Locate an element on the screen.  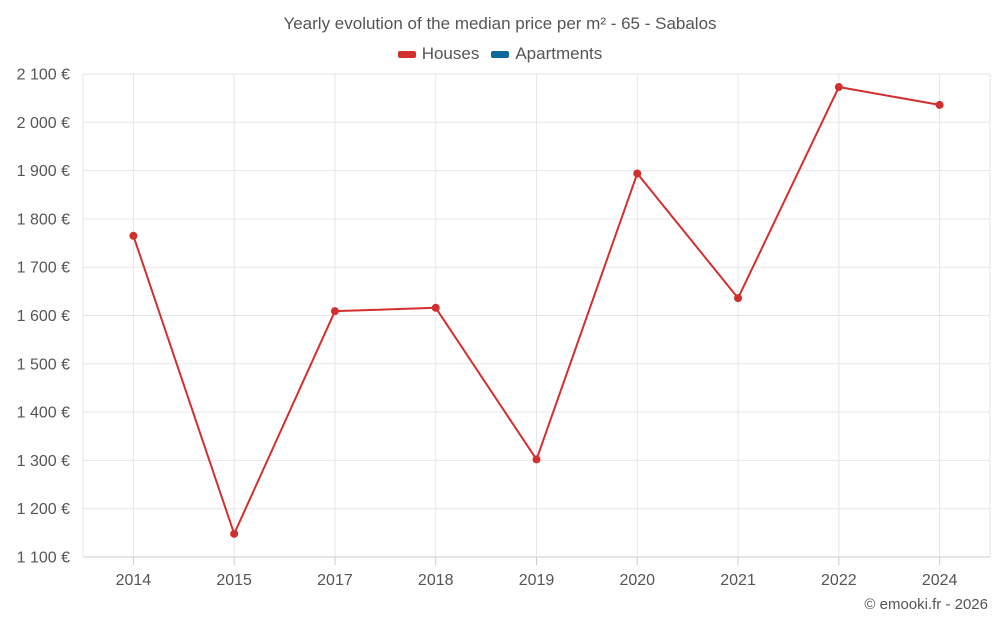
y-tick-label: 2 100 € is located at coordinates (43, 75).